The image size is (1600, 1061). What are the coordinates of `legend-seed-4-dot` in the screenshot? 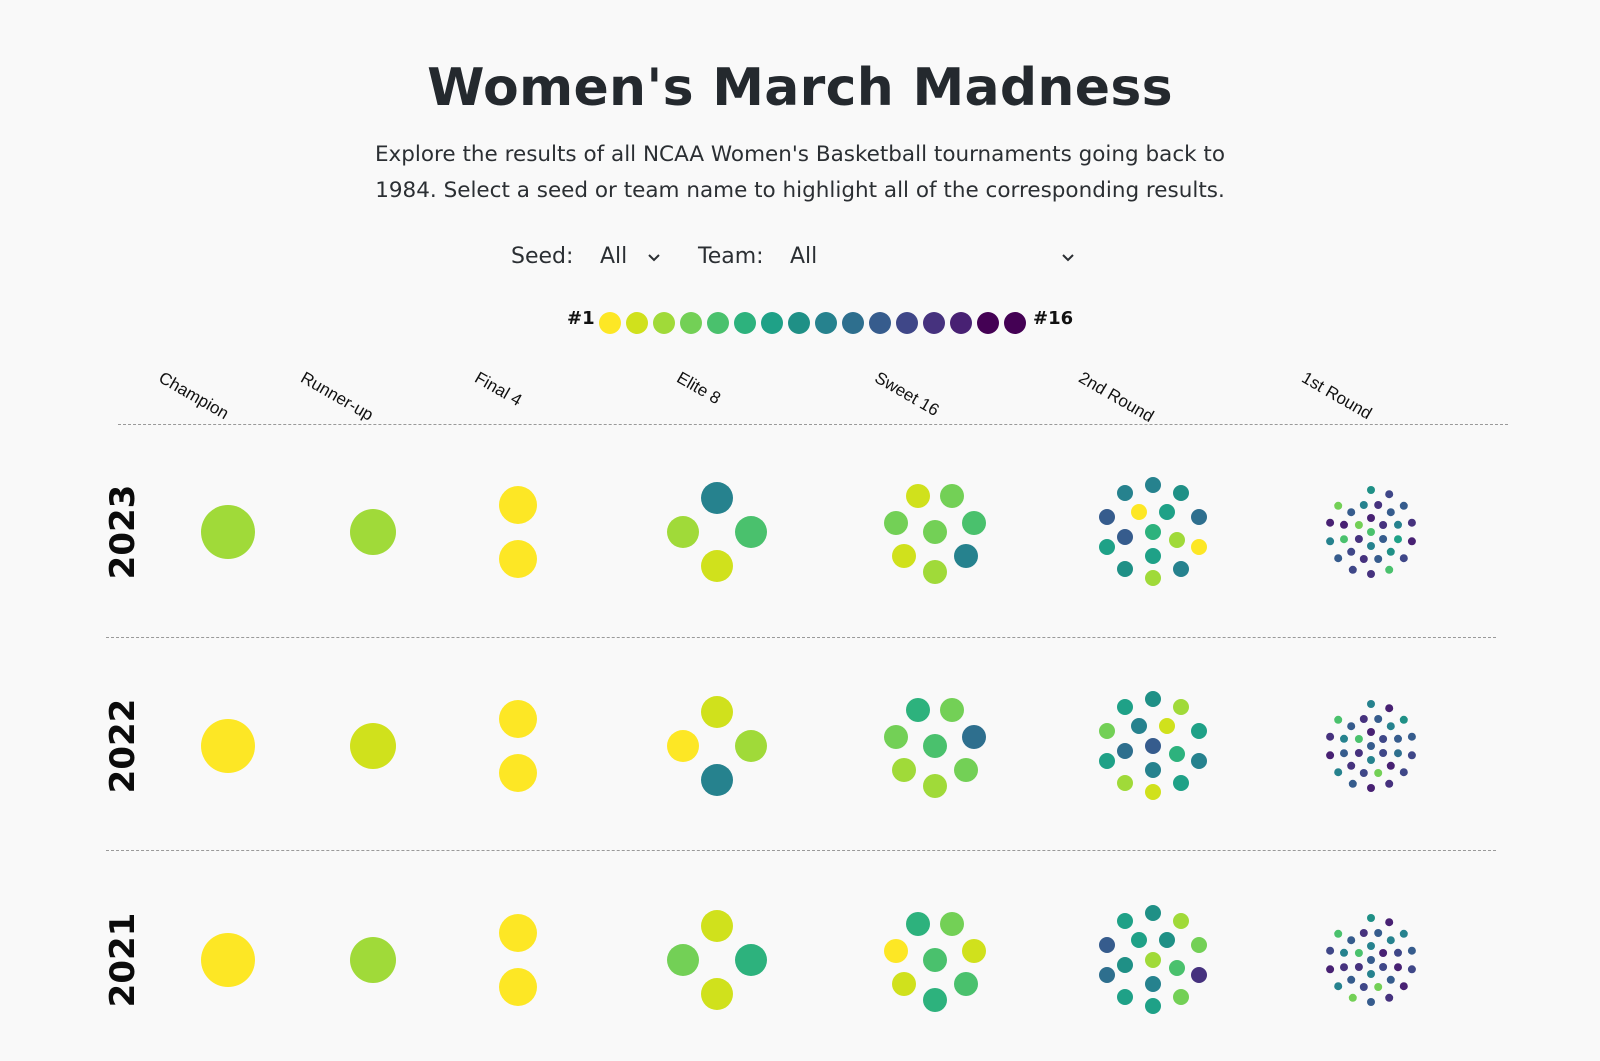 It's located at (691, 323).